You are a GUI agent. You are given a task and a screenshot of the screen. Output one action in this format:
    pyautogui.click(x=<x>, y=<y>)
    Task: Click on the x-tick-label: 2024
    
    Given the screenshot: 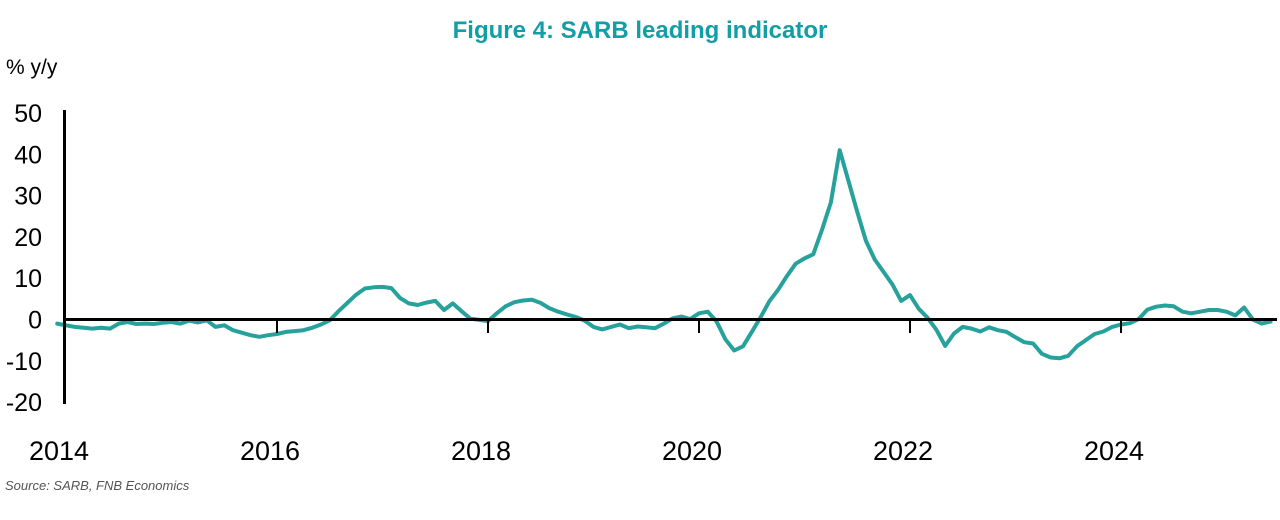 What is the action you would take?
    pyautogui.click(x=1114, y=451)
    